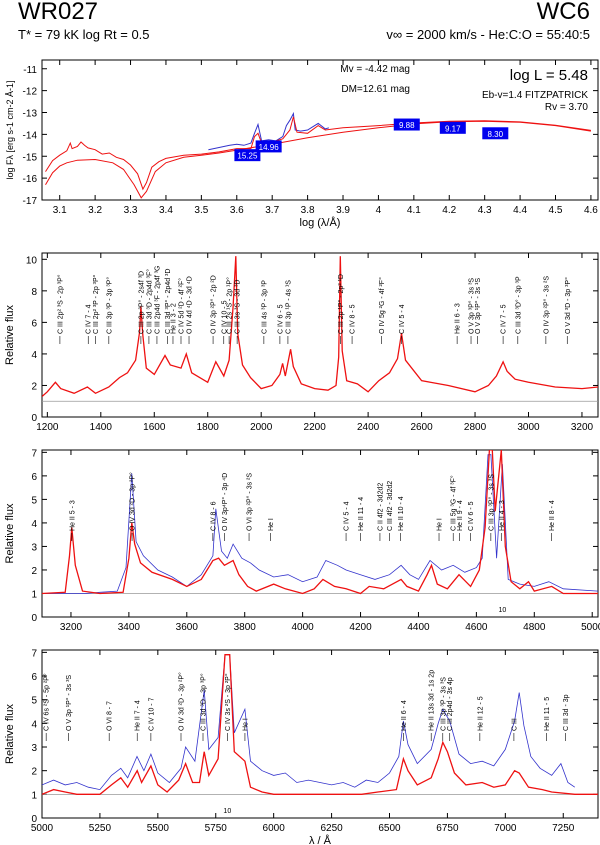 The image size is (600, 845). Describe the element at coordinates (213, 516) in the screenshot. I see `line-id-label: C IV 8 - 6` at that location.